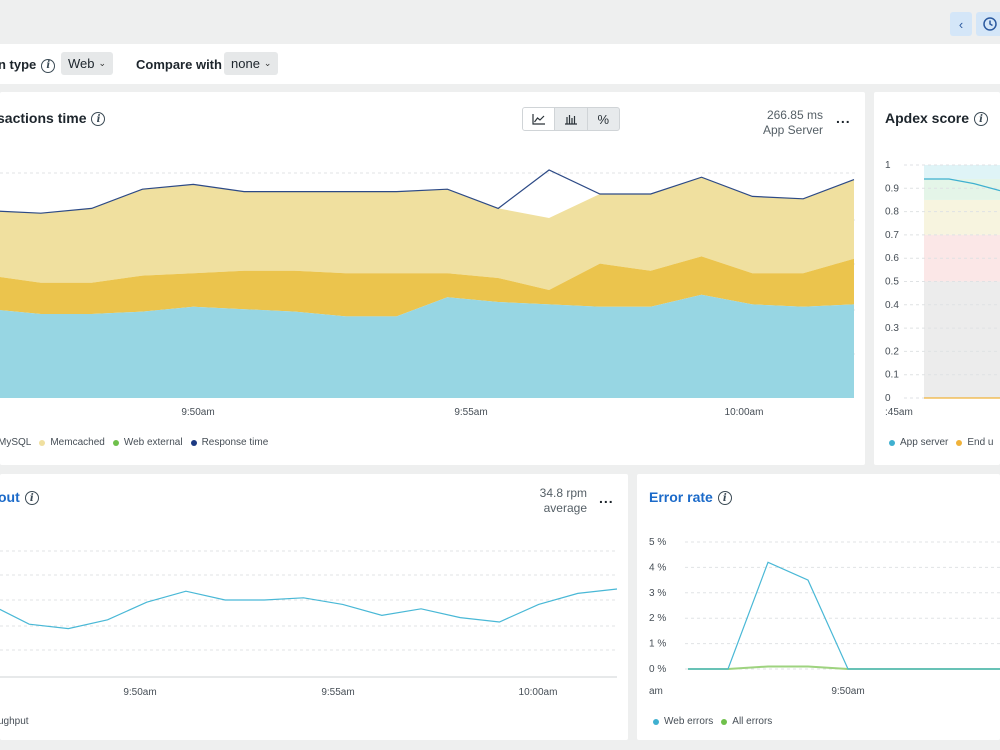 This screenshot has height=750, width=1000. What do you see at coordinates (427, 191) in the screenshot?
I see `response-time-line` at bounding box center [427, 191].